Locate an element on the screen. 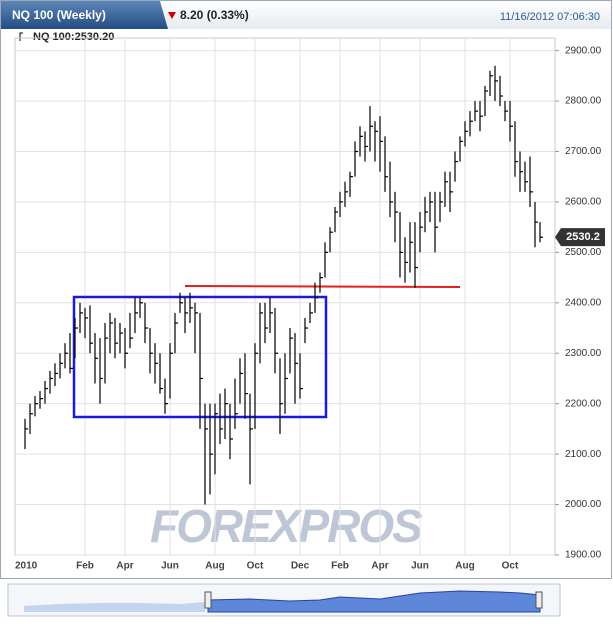 The image size is (613, 627). y-tick-label: 2400.00 is located at coordinates (583, 302).